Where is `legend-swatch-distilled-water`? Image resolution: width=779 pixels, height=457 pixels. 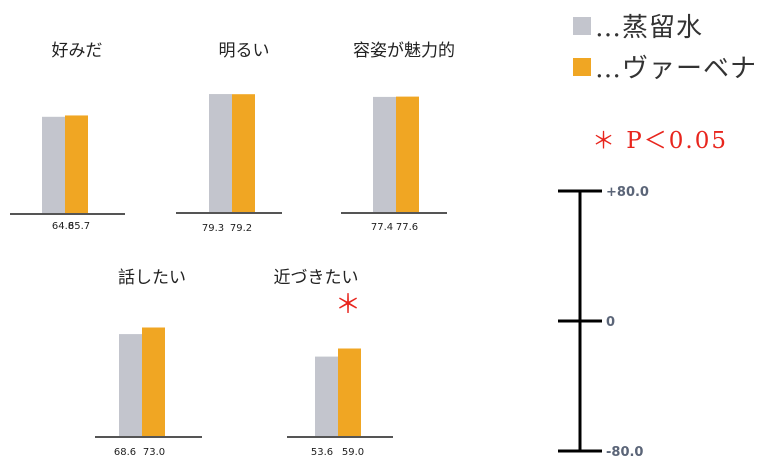
legend-swatch-distilled-water is located at coordinates (582, 25).